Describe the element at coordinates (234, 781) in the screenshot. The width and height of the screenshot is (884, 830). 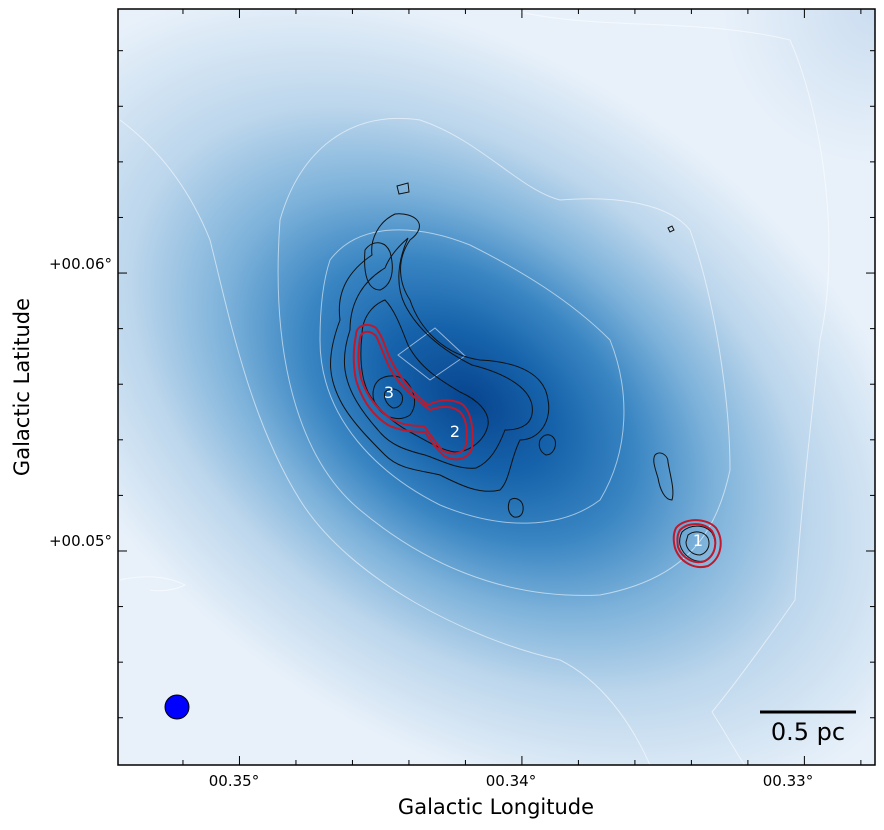
I see `x-tick-label-0: 00.35°` at that location.